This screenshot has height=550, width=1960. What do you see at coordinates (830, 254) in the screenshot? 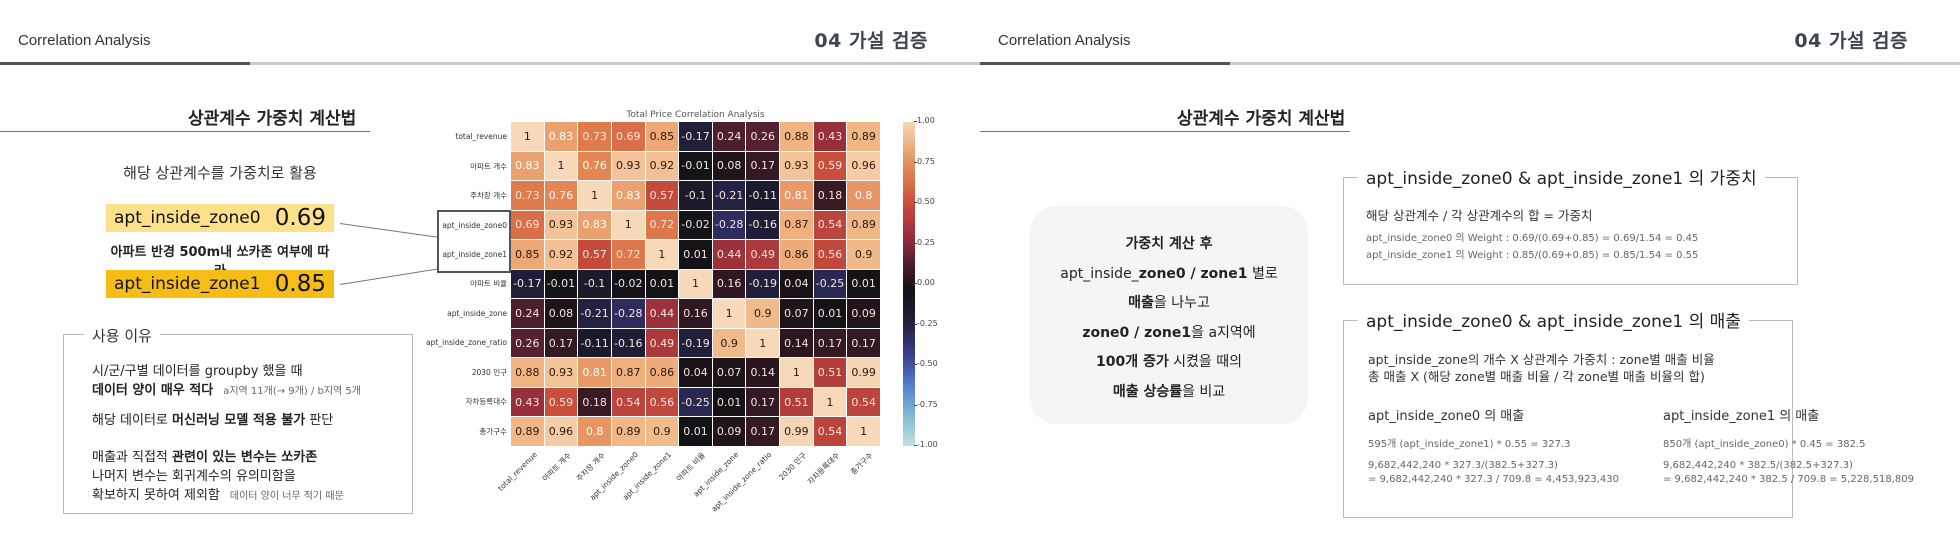
I see `heatmap-cell: 0.56` at bounding box center [830, 254].